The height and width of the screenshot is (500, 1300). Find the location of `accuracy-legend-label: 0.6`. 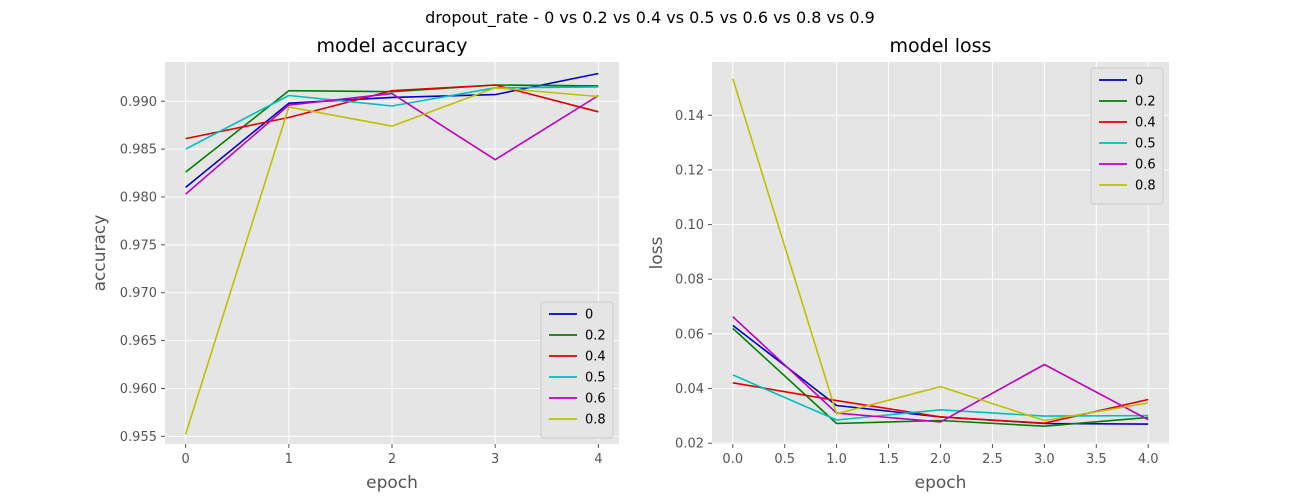

accuracy-legend-label: 0.6 is located at coordinates (595, 399).